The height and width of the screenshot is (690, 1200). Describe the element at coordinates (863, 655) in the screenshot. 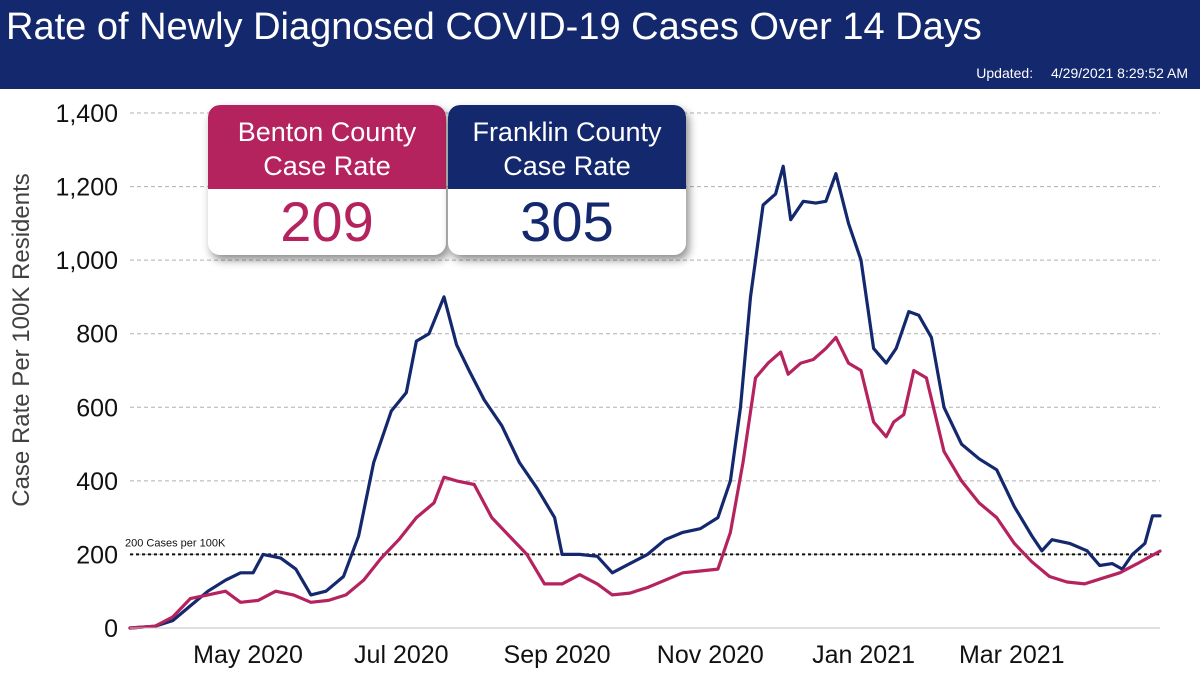

I see `x-tick-label: Jan 2021` at that location.